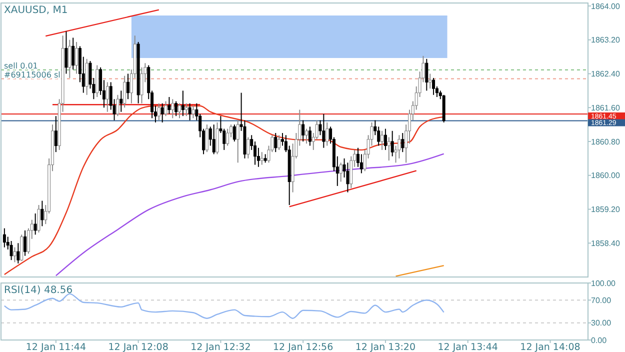  I want to click on x-tick-label: 12 Jan 12:08, so click(138, 347).